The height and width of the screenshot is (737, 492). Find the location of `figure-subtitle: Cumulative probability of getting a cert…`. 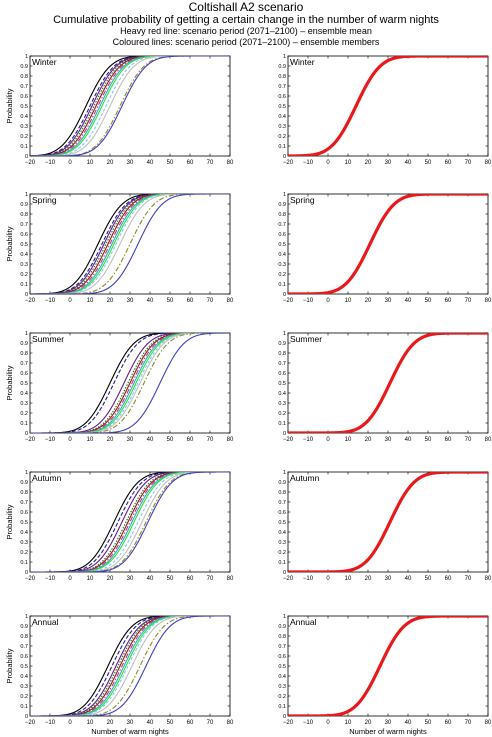

figure-subtitle: Cumulative probability of getting a cert… is located at coordinates (246, 20).